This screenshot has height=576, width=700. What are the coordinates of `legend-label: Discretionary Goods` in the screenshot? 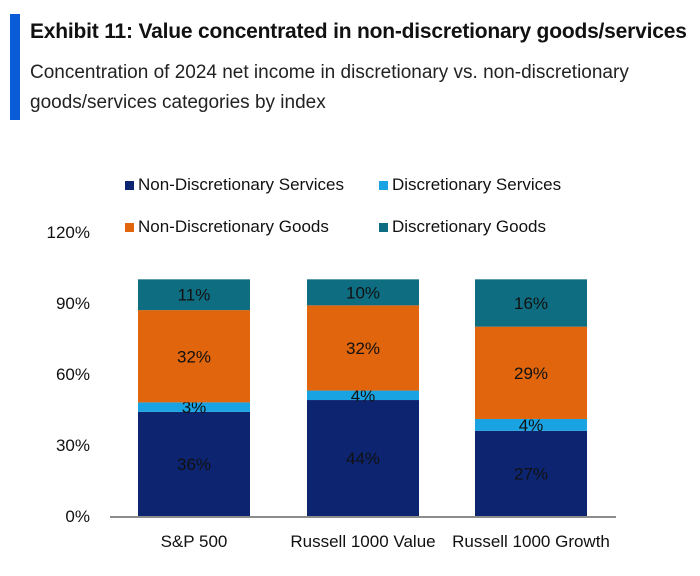 It's located at (469, 226).